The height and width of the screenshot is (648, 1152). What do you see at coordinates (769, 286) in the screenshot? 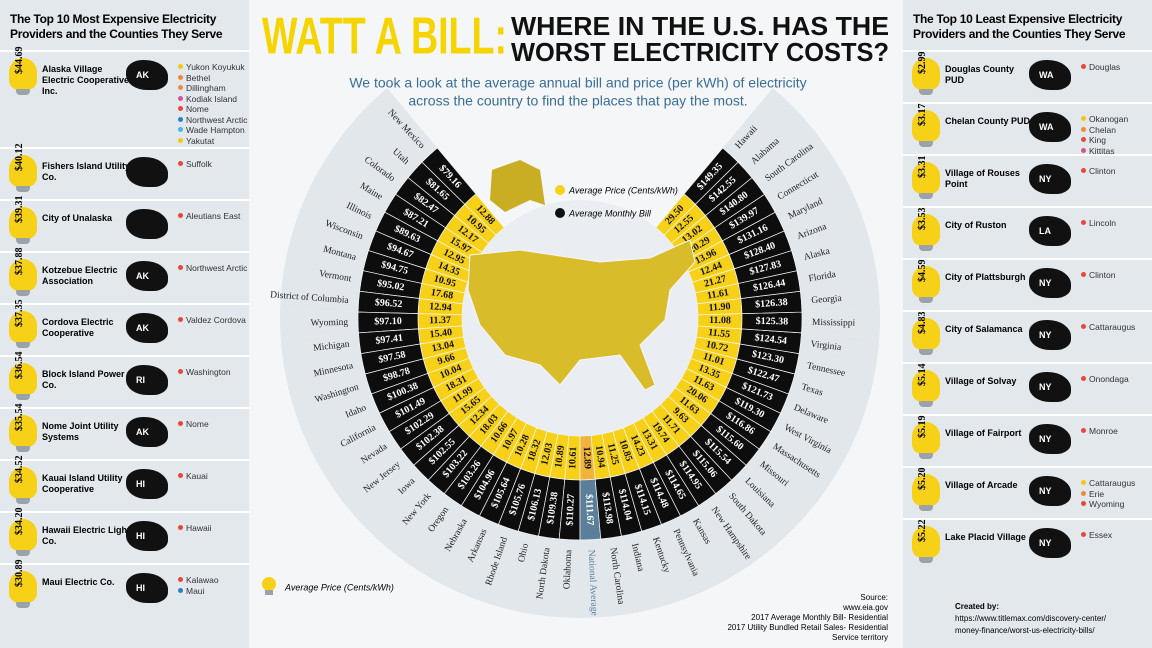
I see `bill-label: $126.44` at bounding box center [769, 286].